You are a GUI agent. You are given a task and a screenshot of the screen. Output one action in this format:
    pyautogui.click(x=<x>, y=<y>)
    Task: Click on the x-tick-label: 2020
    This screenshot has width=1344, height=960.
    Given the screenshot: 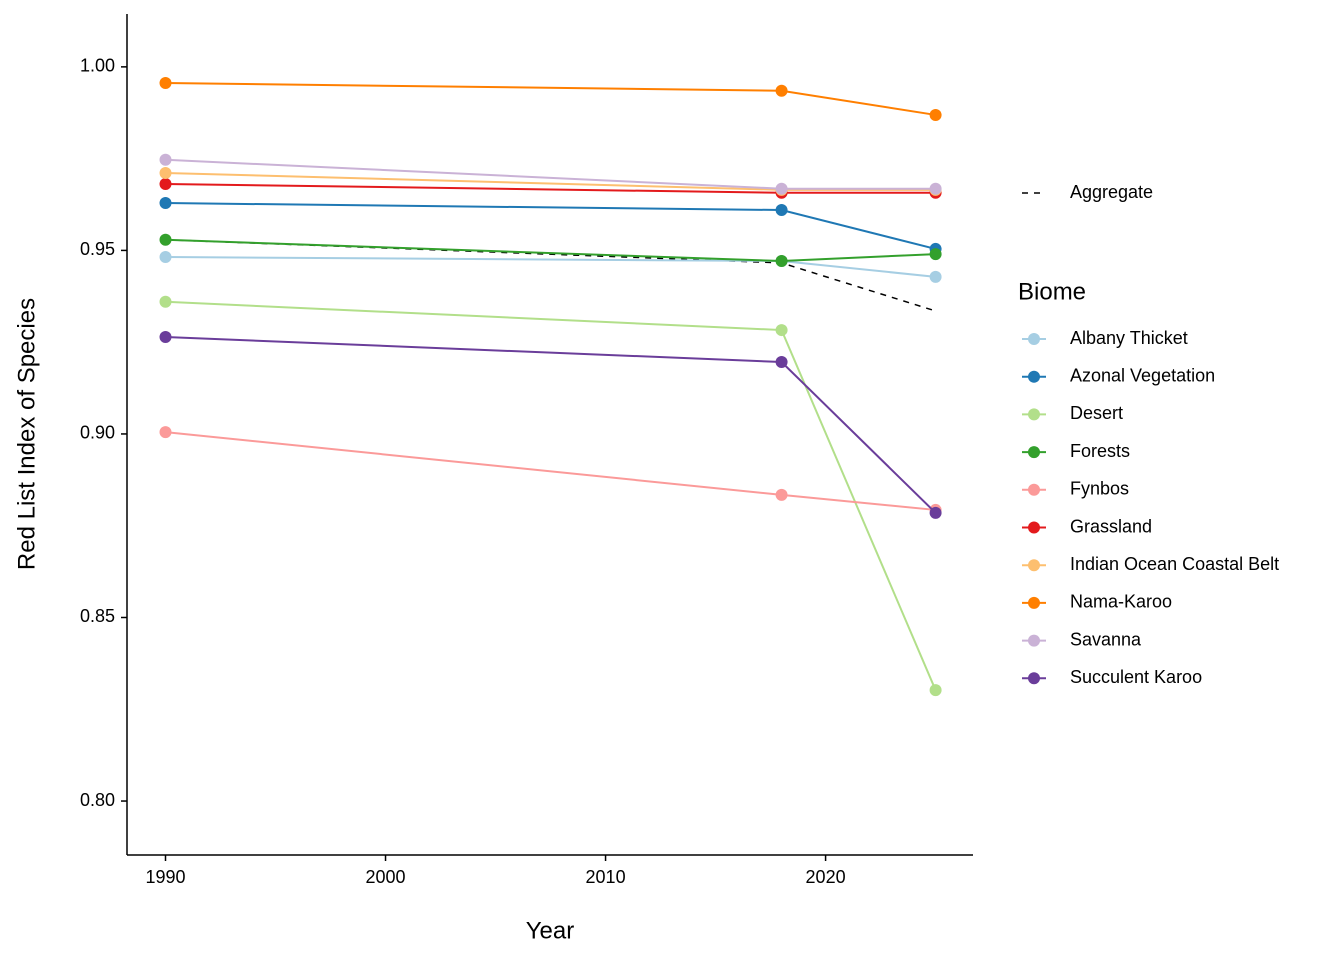 What is the action you would take?
    pyautogui.click(x=826, y=877)
    